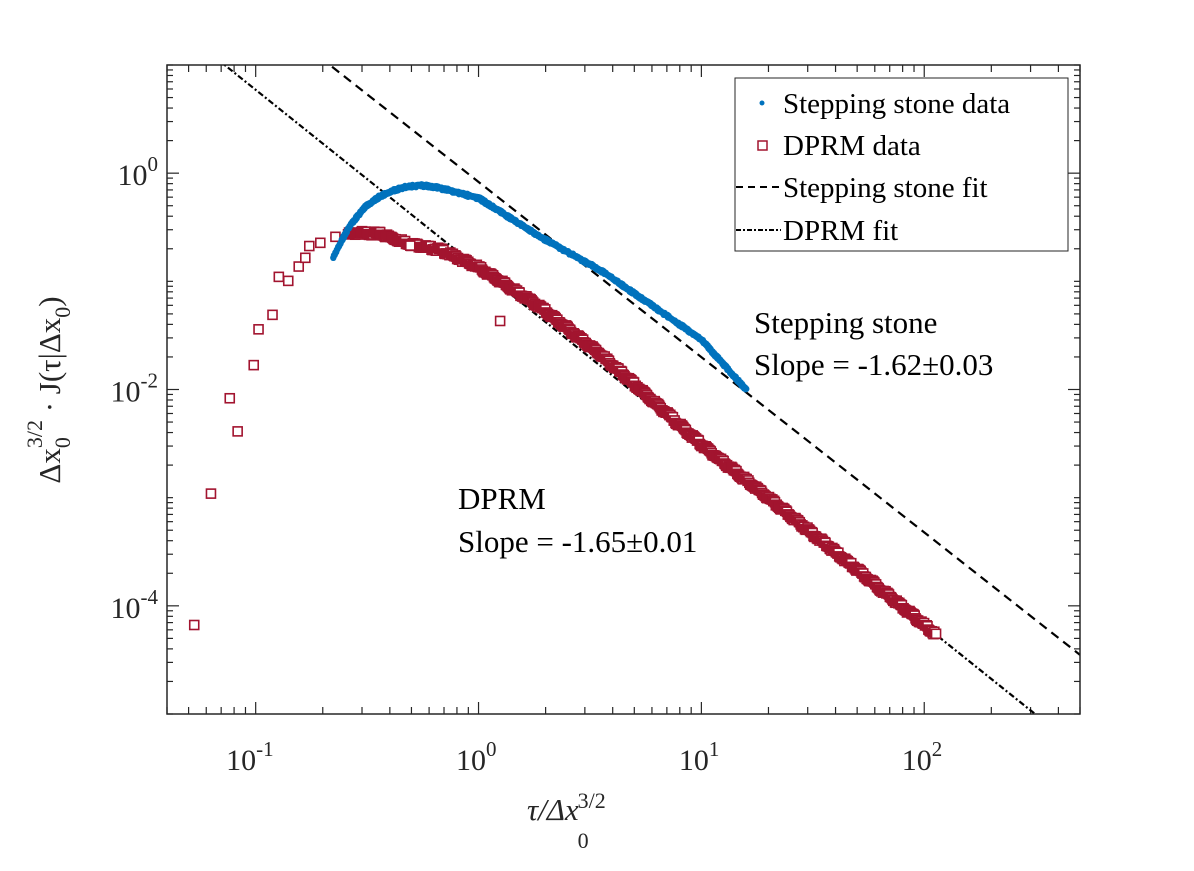 This screenshot has height=871, width=1194. What do you see at coordinates (762, 145) in the screenshot?
I see `legend-marker-square` at bounding box center [762, 145].